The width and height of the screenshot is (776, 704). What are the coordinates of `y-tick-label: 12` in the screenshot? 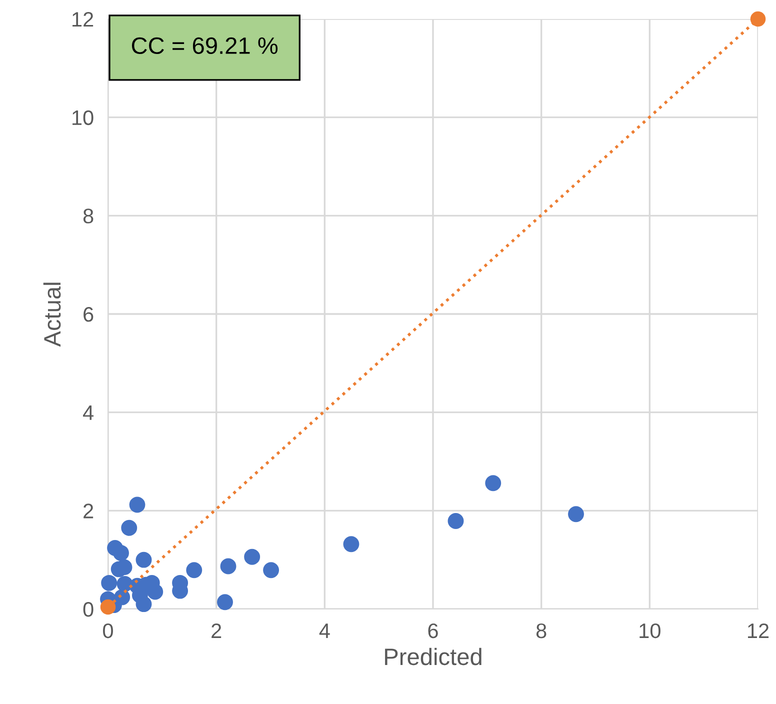 It's located at (83, 19).